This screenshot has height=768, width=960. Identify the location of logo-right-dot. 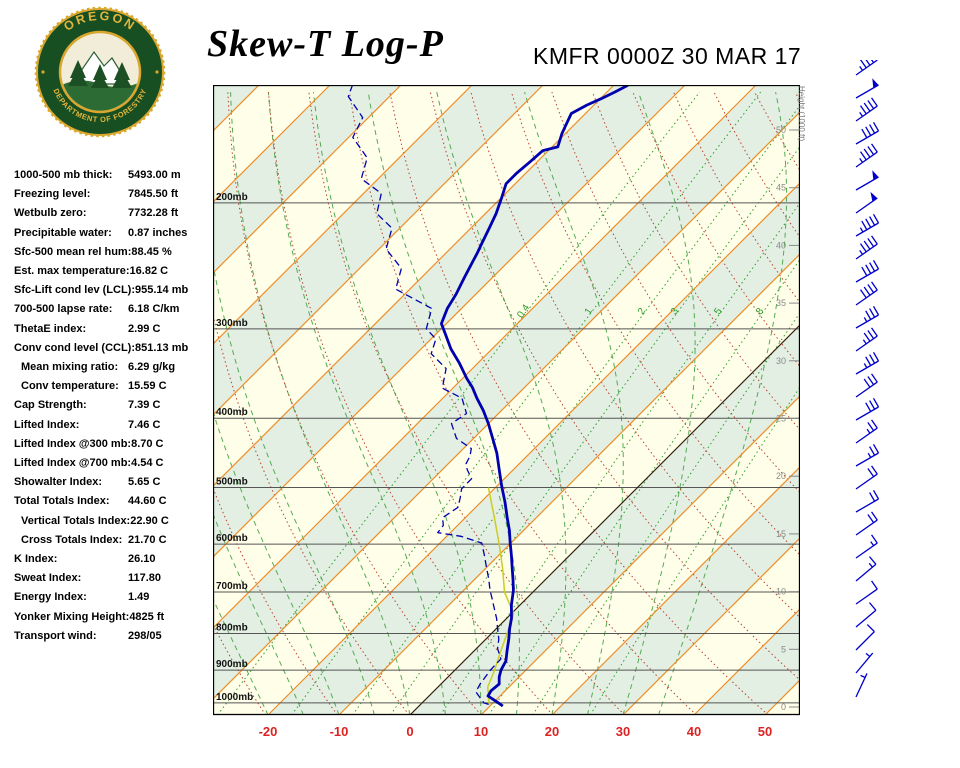
(157, 72).